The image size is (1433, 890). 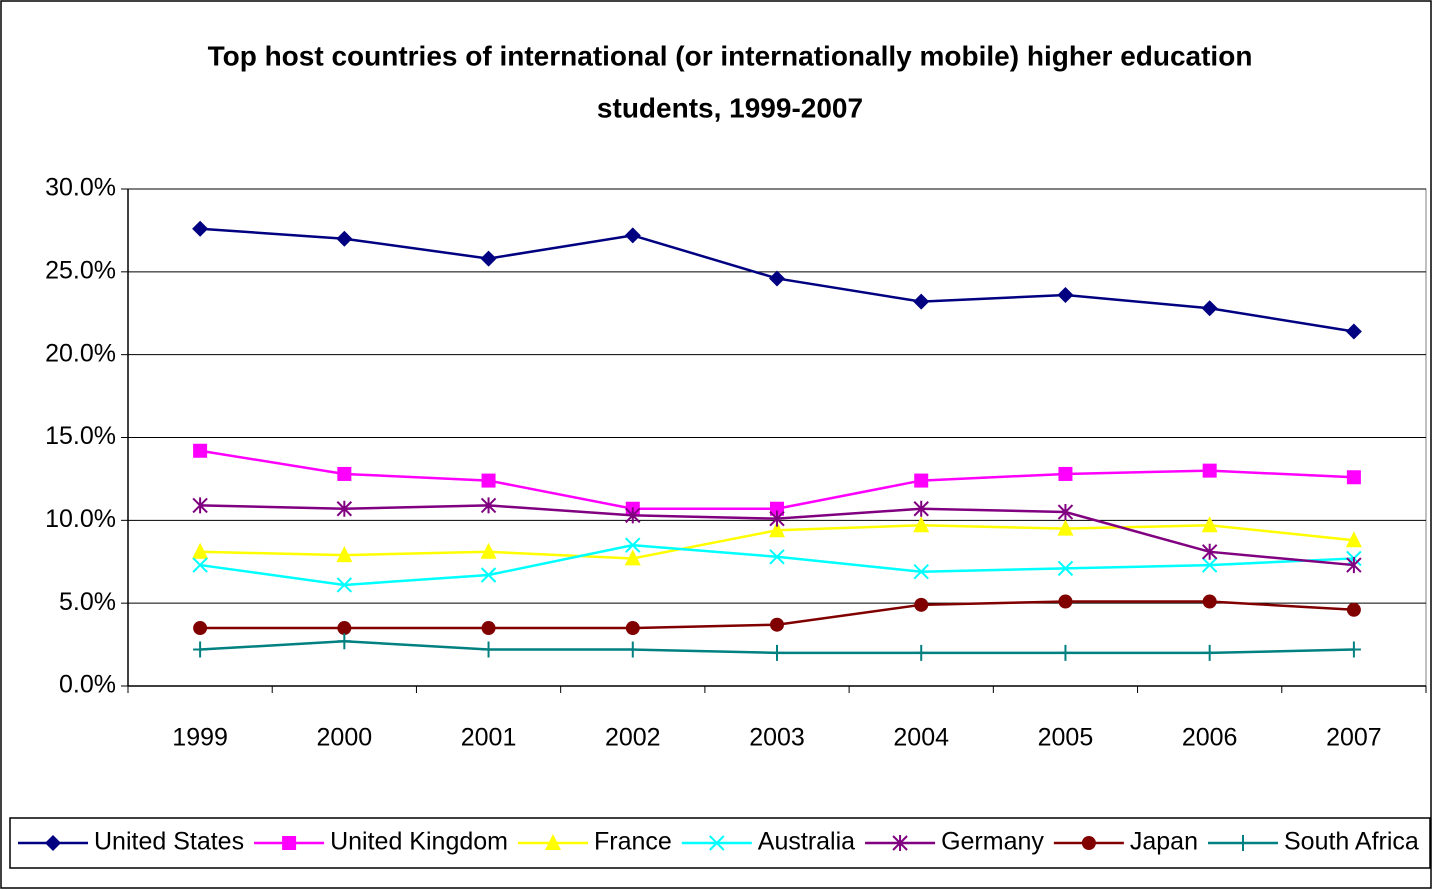 I want to click on legend-label: South Africa, so click(x=1351, y=842).